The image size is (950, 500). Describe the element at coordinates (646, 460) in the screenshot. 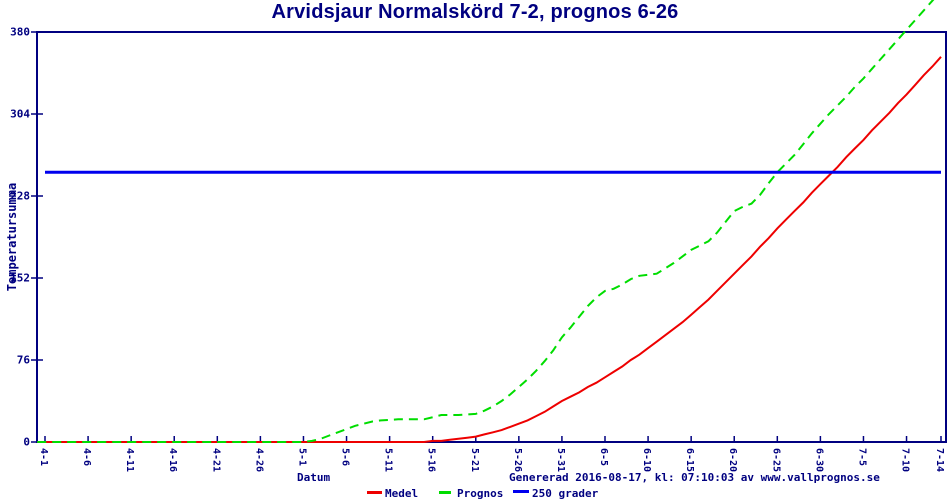

I see `x-tick-label: 6-10` at that location.